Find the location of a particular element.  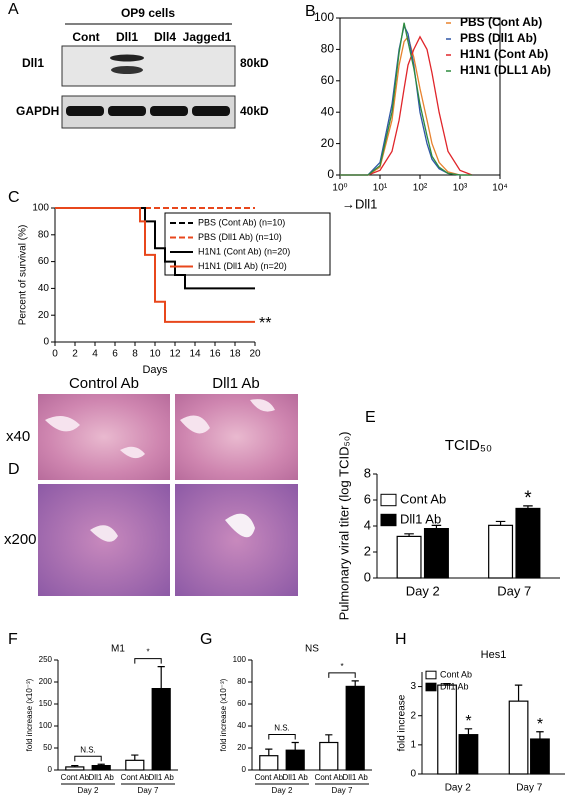

y-axis-label: Percent of survival (%) is located at coordinates (23, 275).